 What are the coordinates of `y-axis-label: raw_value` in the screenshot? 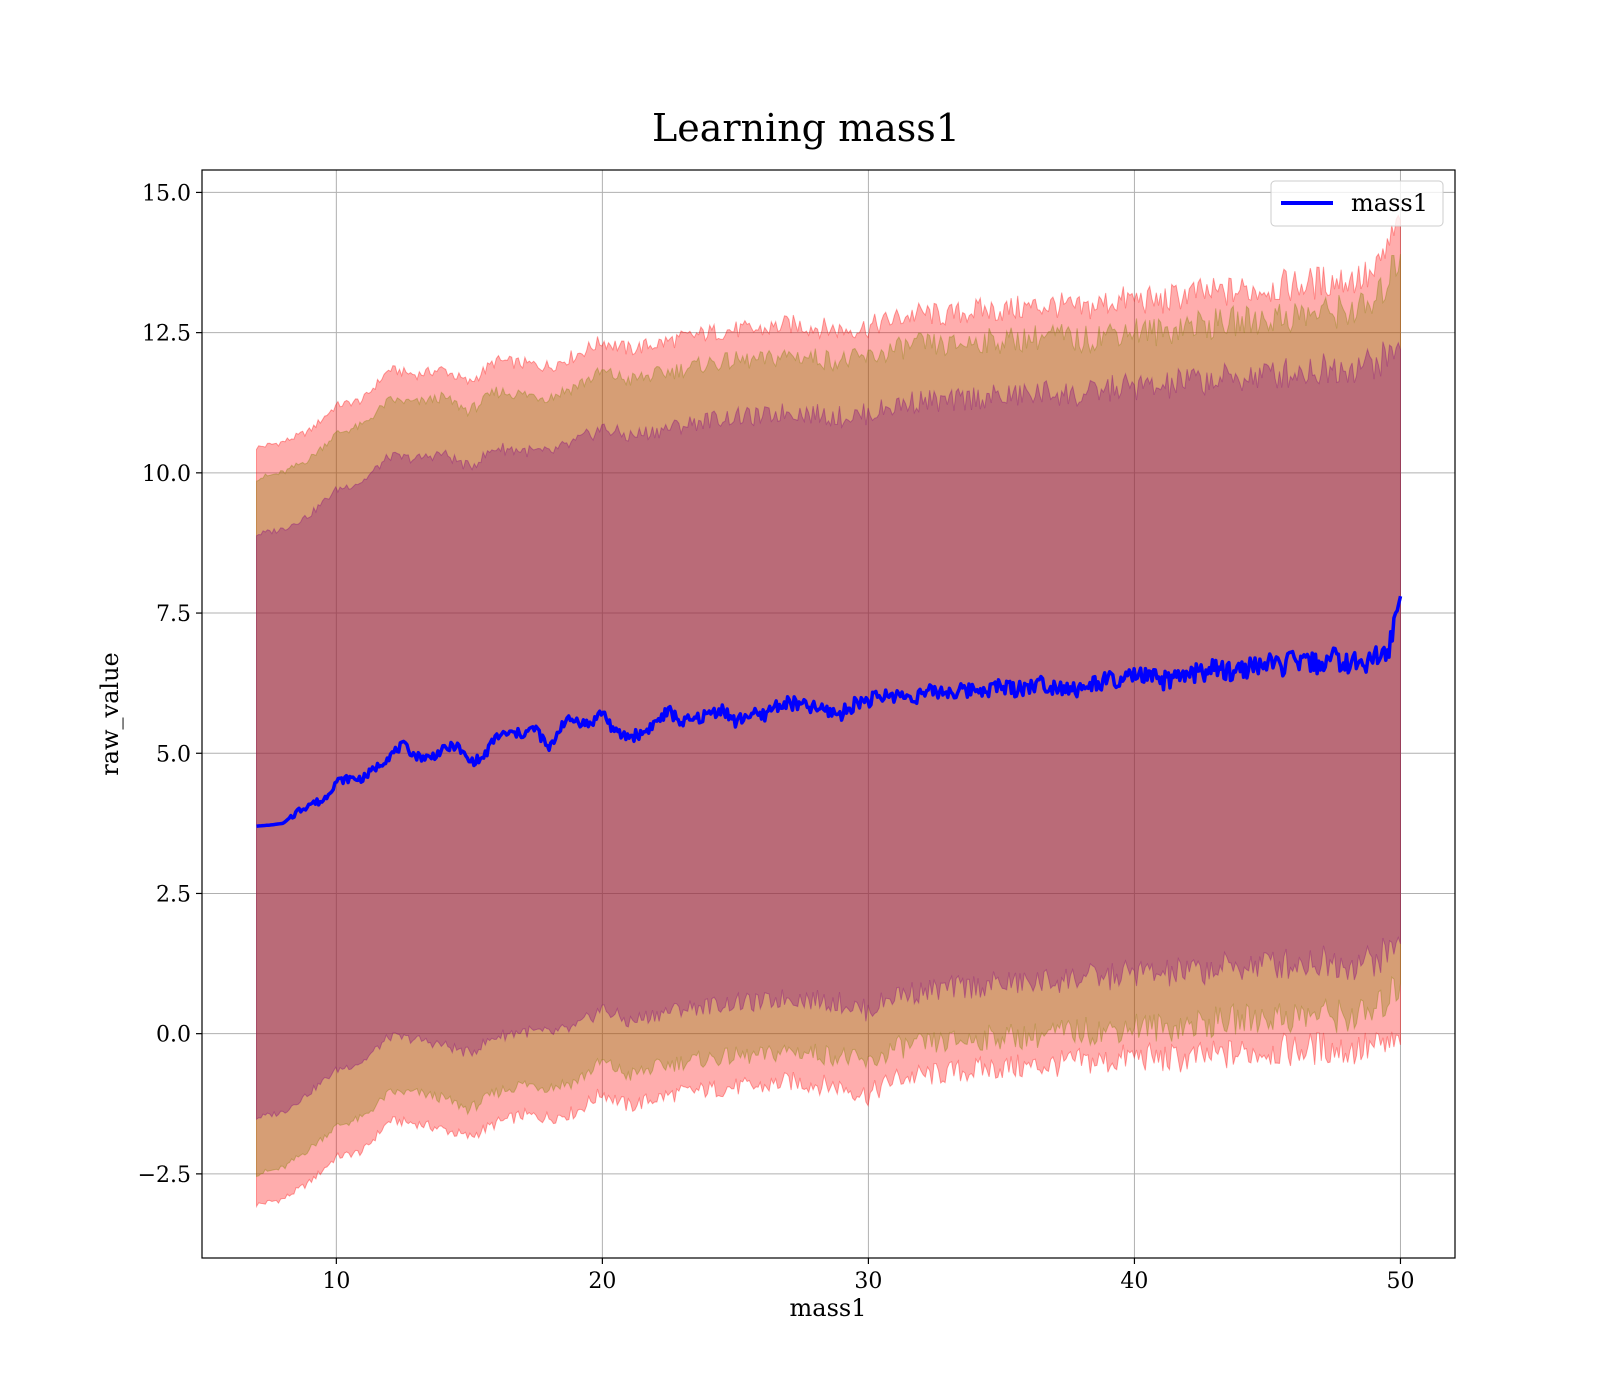 It's located at (110, 714).